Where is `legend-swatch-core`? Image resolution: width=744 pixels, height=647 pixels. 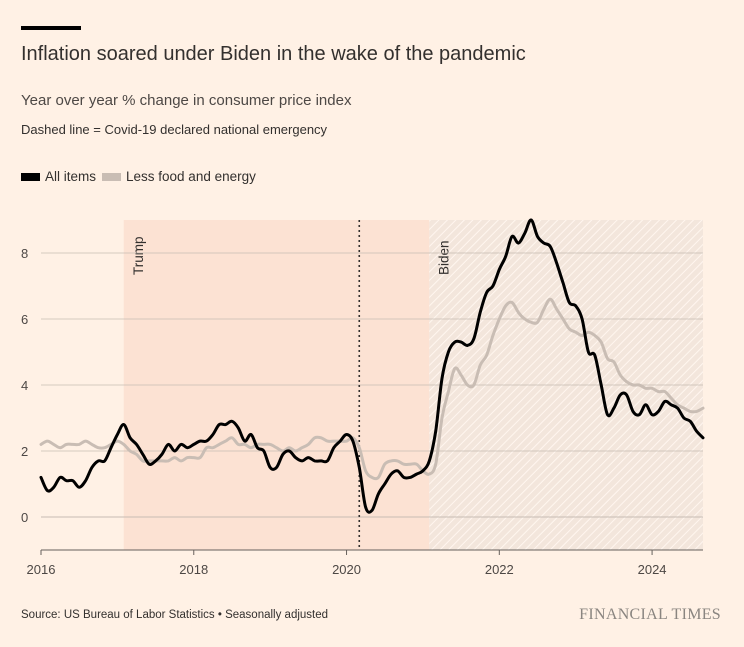
legend-swatch-core is located at coordinates (112, 176).